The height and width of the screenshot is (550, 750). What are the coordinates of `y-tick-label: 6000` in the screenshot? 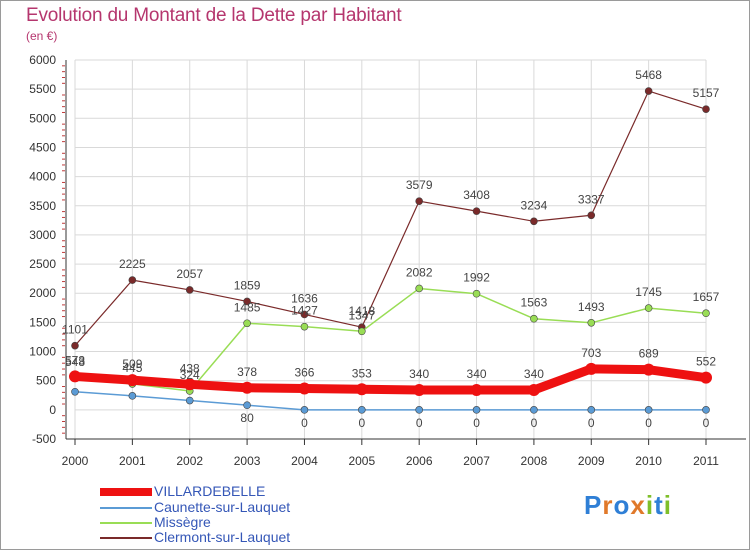 It's located at (42, 60).